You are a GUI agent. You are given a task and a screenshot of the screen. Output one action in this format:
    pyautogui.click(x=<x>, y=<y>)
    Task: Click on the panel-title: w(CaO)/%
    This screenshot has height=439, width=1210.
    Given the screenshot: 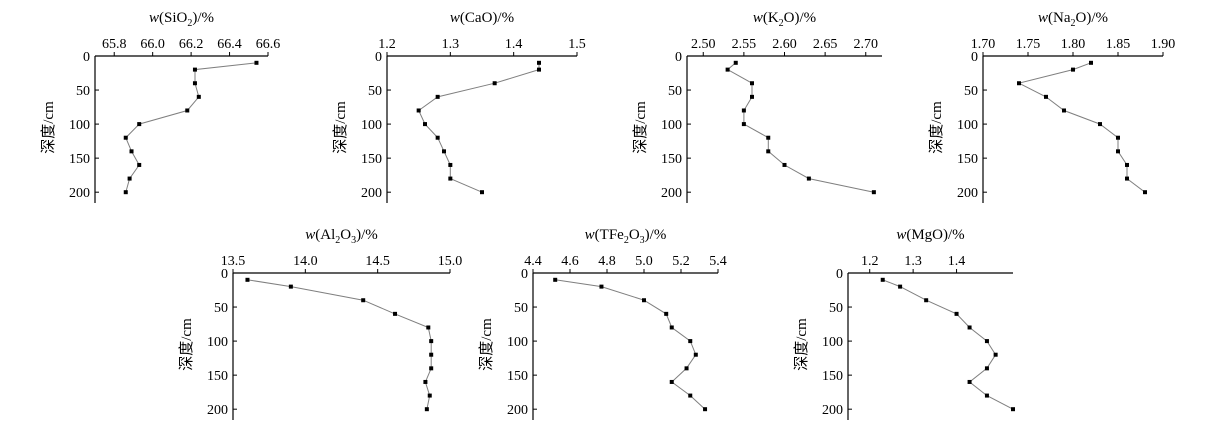 What is the action you would take?
    pyautogui.click(x=482, y=18)
    